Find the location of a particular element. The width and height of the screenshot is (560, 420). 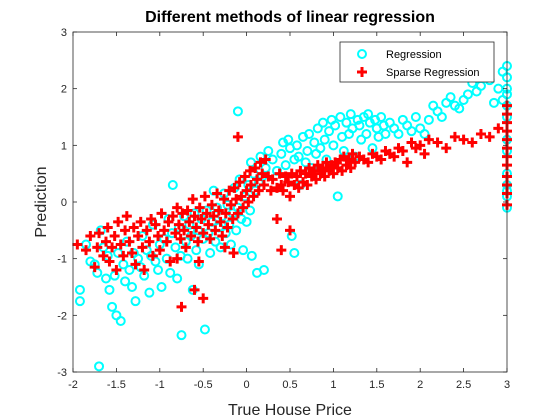

x-tick-label: 3 is located at coordinates (507, 385).